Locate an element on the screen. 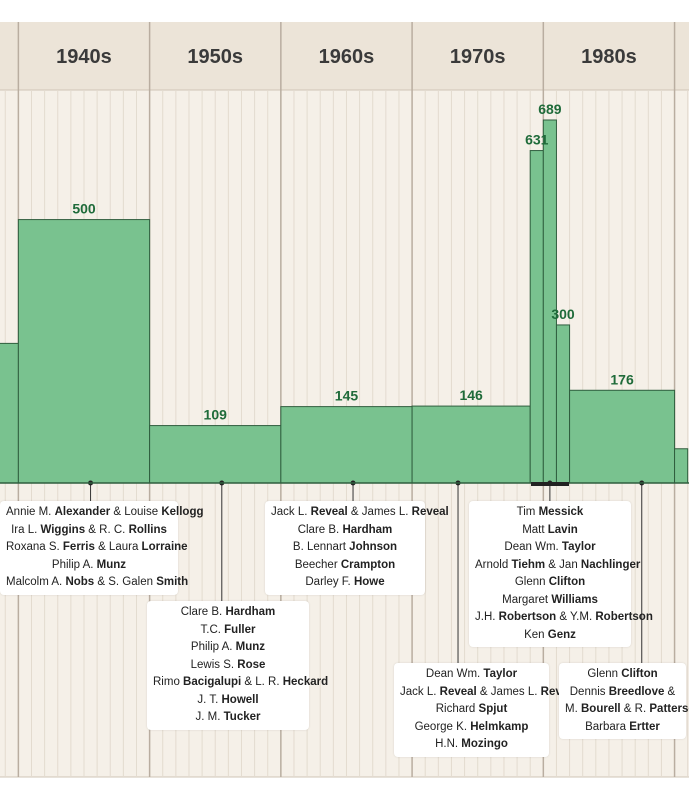  contributor-line: Tim Messick is located at coordinates (550, 513).